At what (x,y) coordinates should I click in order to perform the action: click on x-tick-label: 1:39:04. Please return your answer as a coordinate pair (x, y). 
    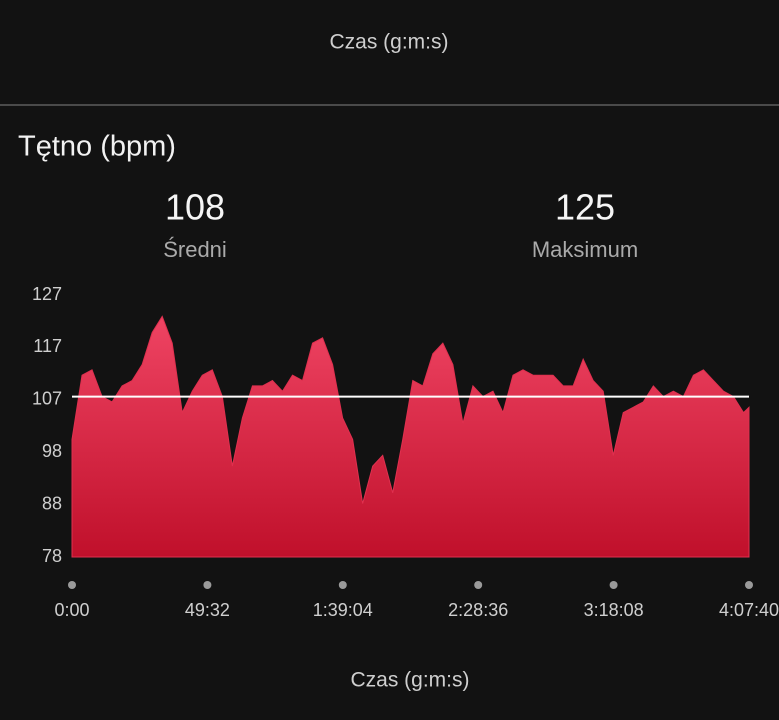
    Looking at the image, I should click on (343, 610).